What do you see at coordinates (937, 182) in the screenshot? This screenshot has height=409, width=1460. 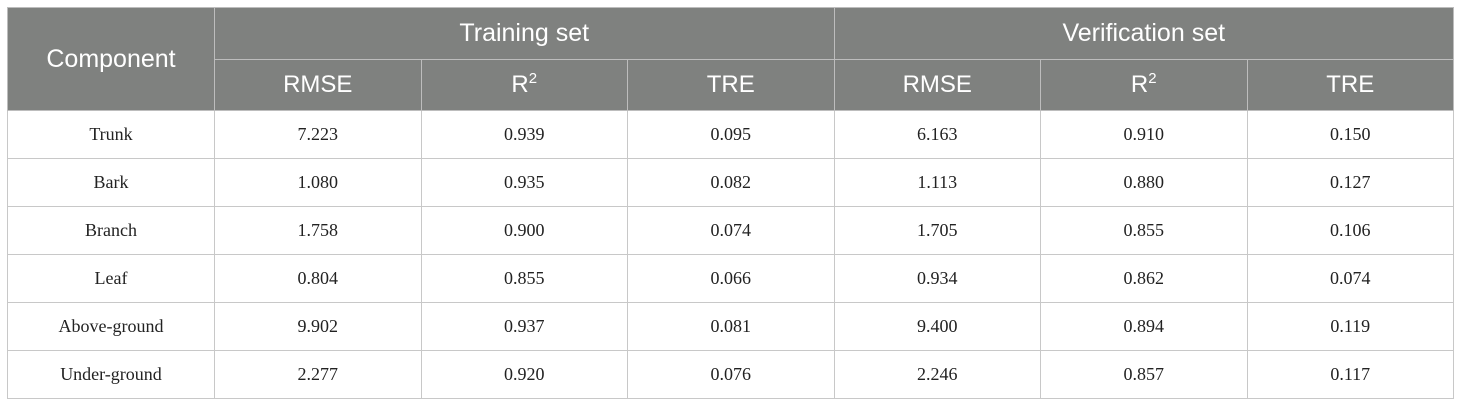 I see `table-cell: 1.113` at bounding box center [937, 182].